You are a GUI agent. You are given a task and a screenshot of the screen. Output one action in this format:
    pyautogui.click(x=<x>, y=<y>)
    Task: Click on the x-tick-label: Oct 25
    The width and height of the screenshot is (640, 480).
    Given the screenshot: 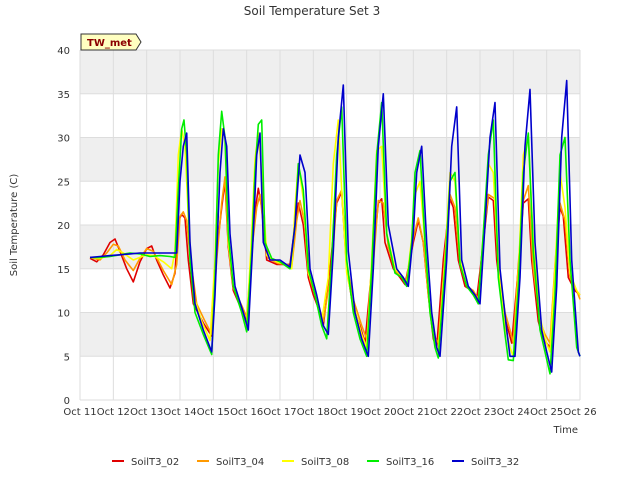 What is the action you would take?
    pyautogui.click(x=546, y=412)
    